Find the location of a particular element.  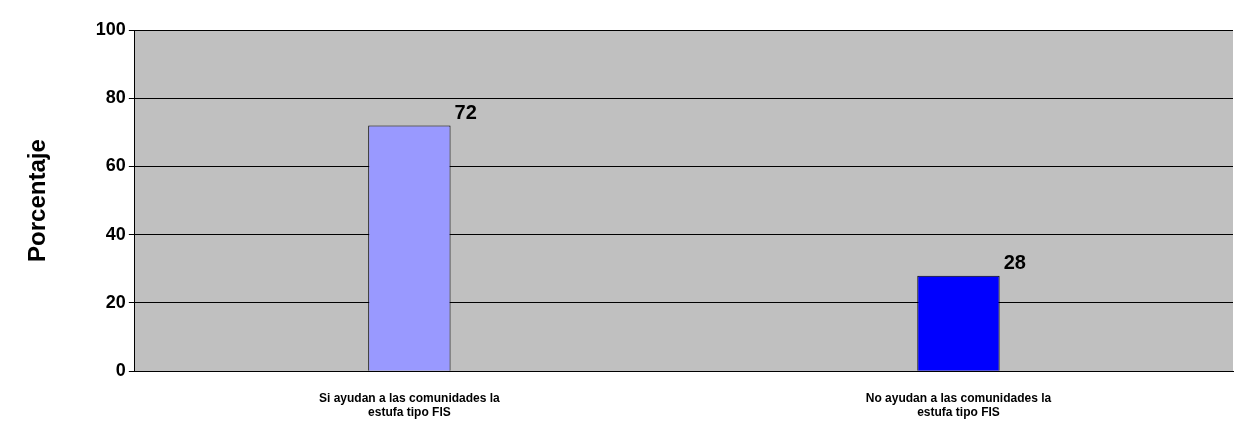

data-label: 72 is located at coordinates (465, 112).